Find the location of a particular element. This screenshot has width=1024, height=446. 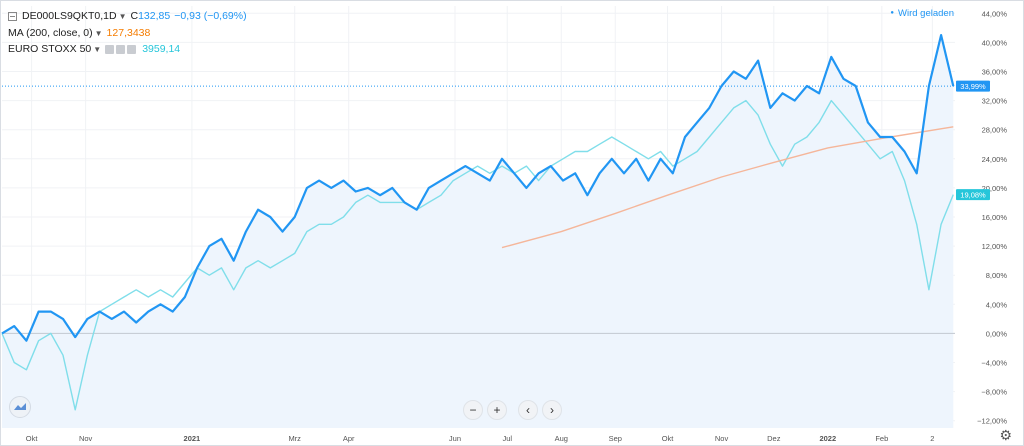

gear-icon: ⚙ is located at coordinates (1005, 435).